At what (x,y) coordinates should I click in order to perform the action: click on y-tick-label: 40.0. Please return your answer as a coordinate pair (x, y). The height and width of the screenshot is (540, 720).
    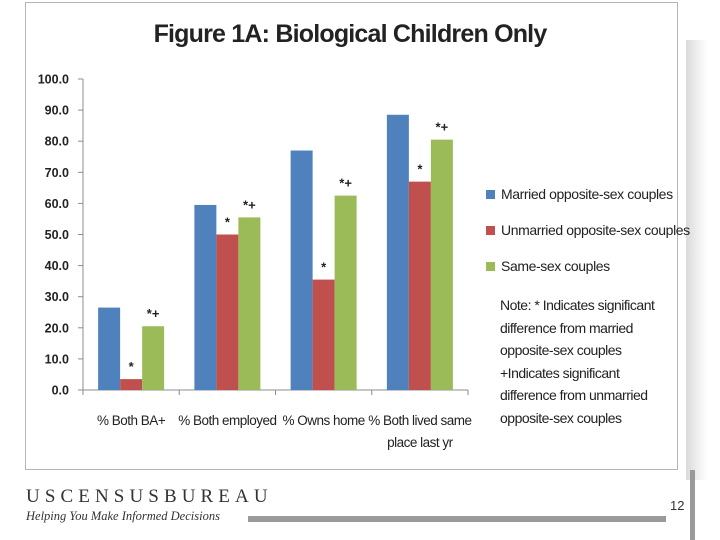
    Looking at the image, I should click on (57, 266).